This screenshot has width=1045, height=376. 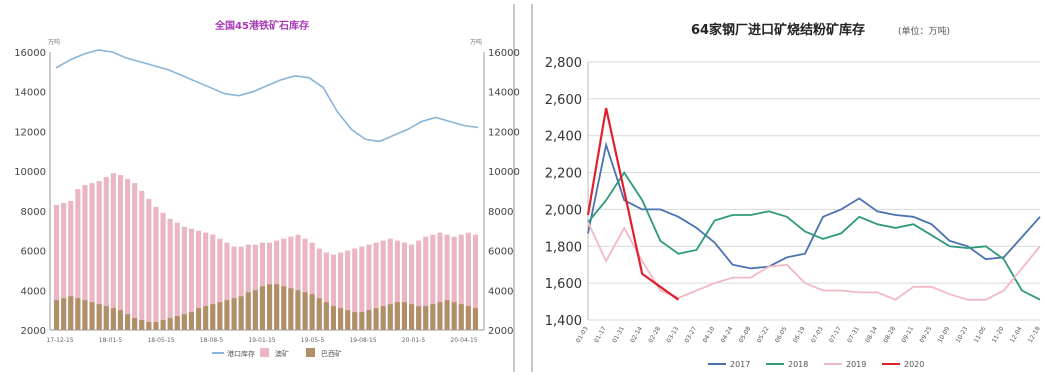 What do you see at coordinates (504, 172) in the screenshot?
I see `y-right-tick-label: 10000` at bounding box center [504, 172].